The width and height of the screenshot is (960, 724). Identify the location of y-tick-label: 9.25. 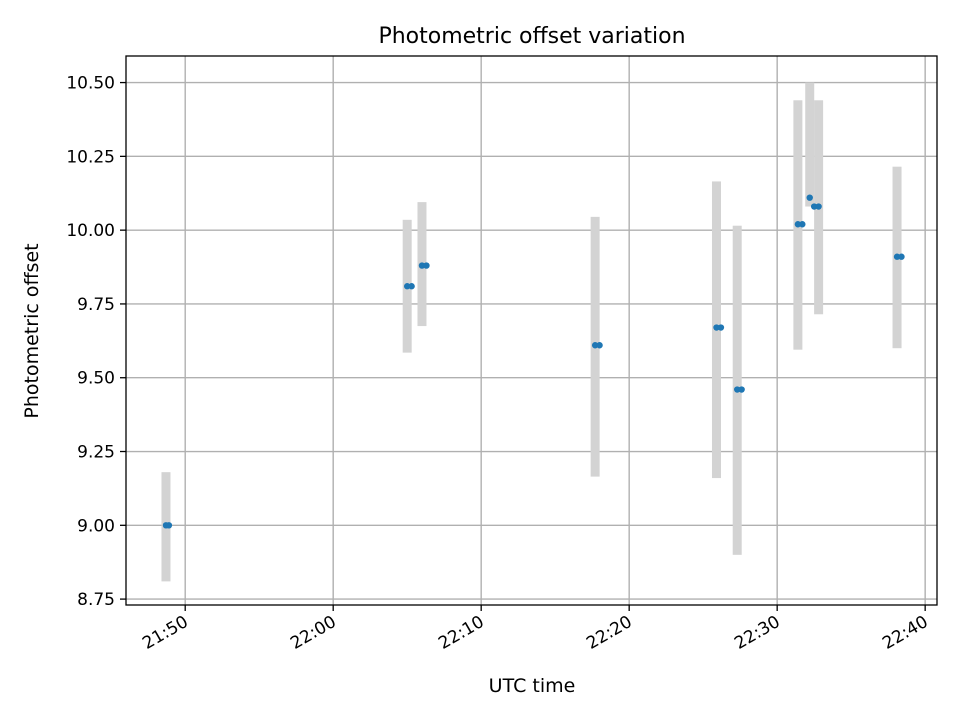
(96, 453).